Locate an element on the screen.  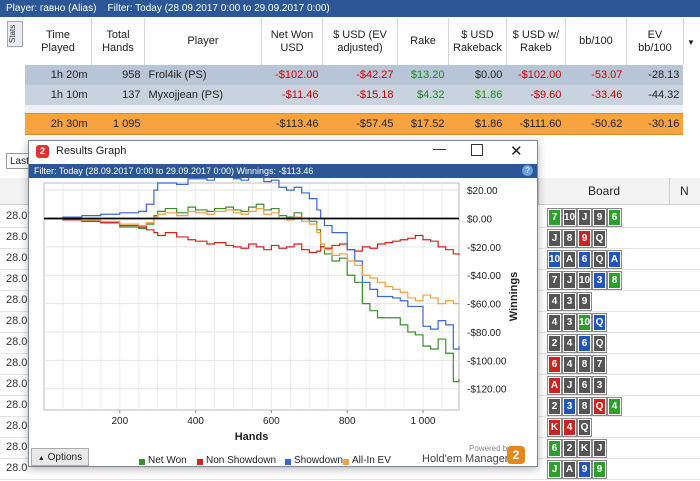
collapse-arrow-icon: ▲ is located at coordinates (41, 458).